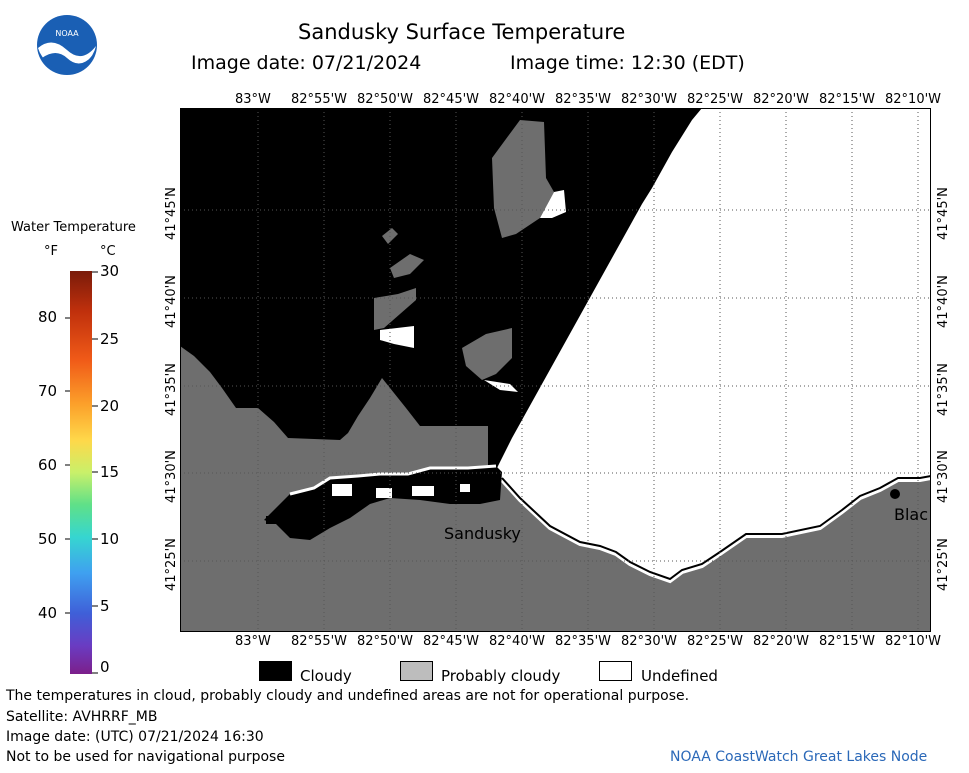  What do you see at coordinates (462, 32) in the screenshot?
I see `map-title: Sandusky Surface Temperature` at bounding box center [462, 32].